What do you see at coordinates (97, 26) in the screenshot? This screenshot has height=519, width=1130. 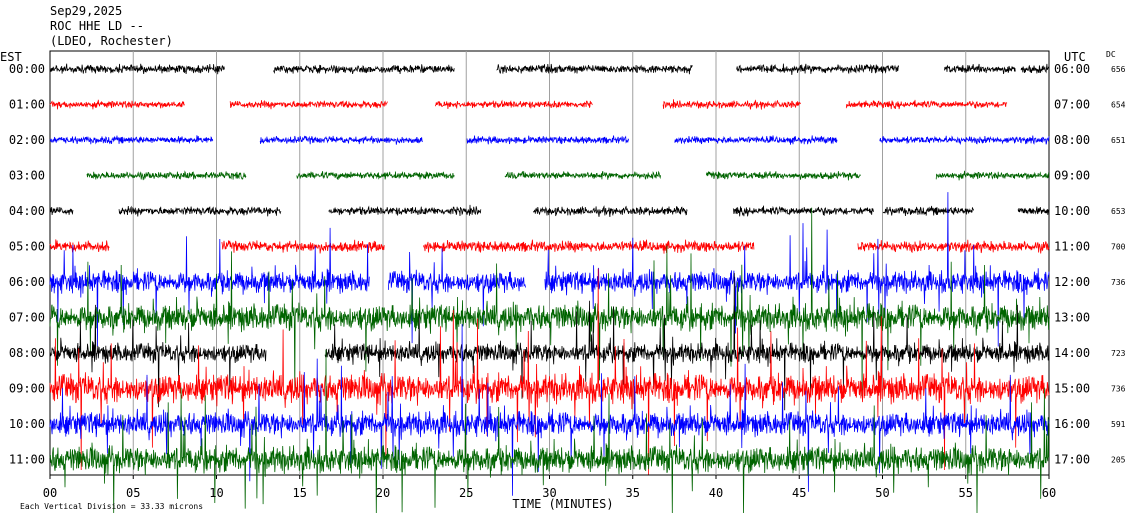 I see `header-station: ROC HHE LD --` at bounding box center [97, 26].